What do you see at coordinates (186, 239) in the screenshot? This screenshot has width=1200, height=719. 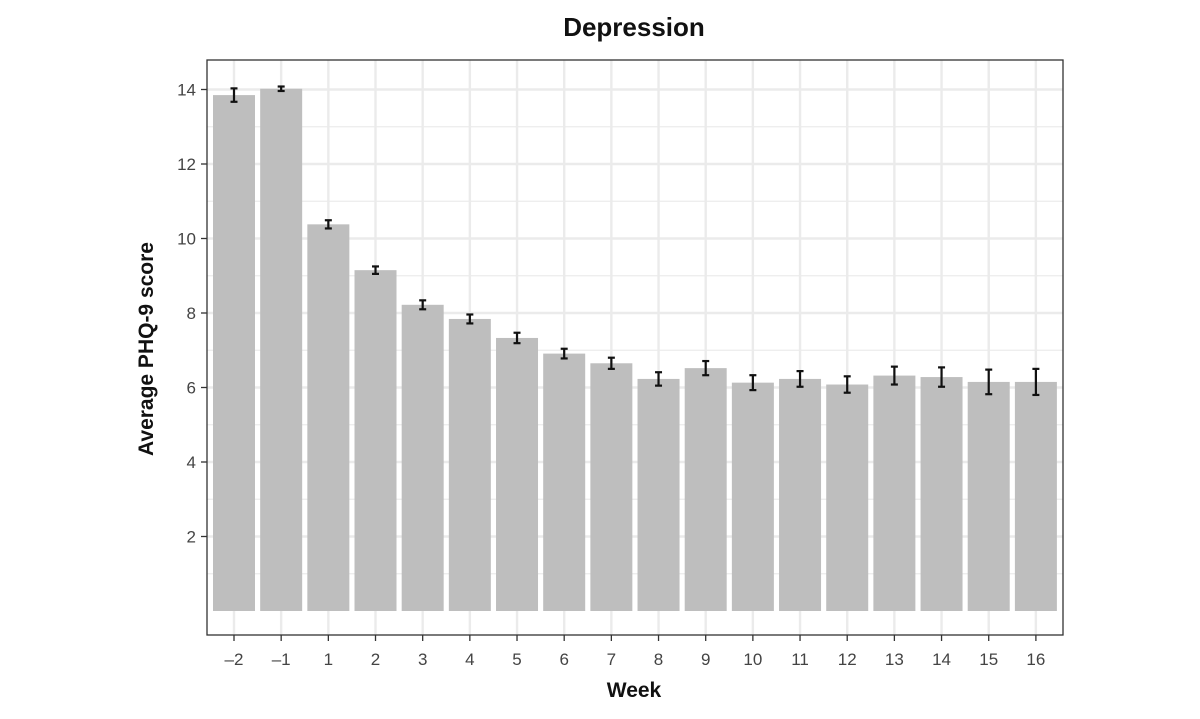 I see `y-tick-label: 10` at bounding box center [186, 239].